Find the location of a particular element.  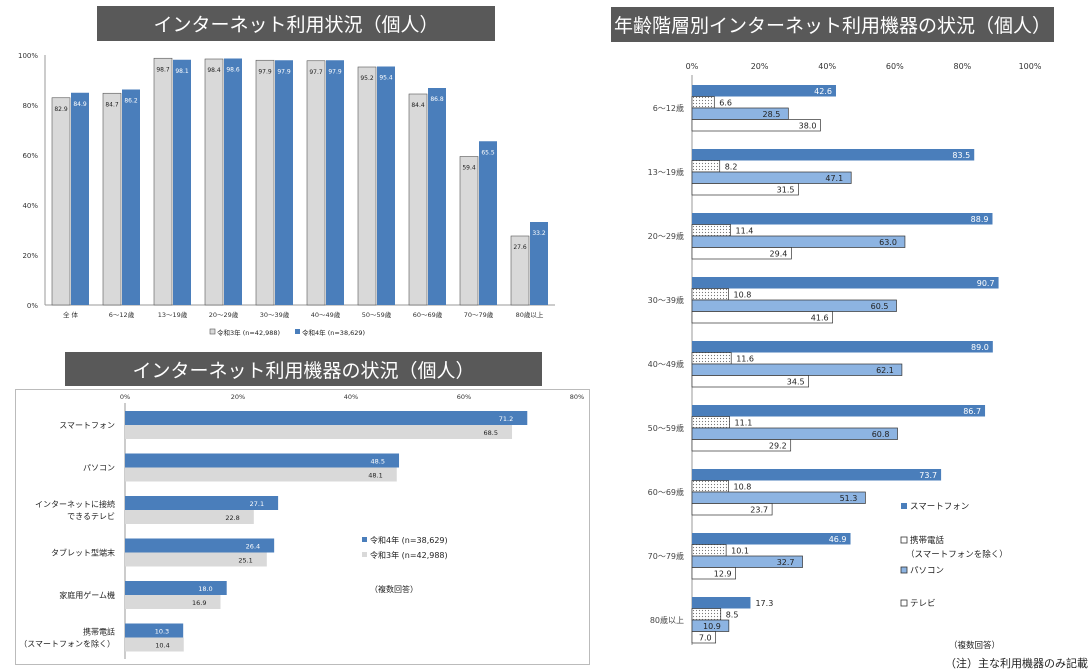

bar-value-label: 29.4 is located at coordinates (779, 254).